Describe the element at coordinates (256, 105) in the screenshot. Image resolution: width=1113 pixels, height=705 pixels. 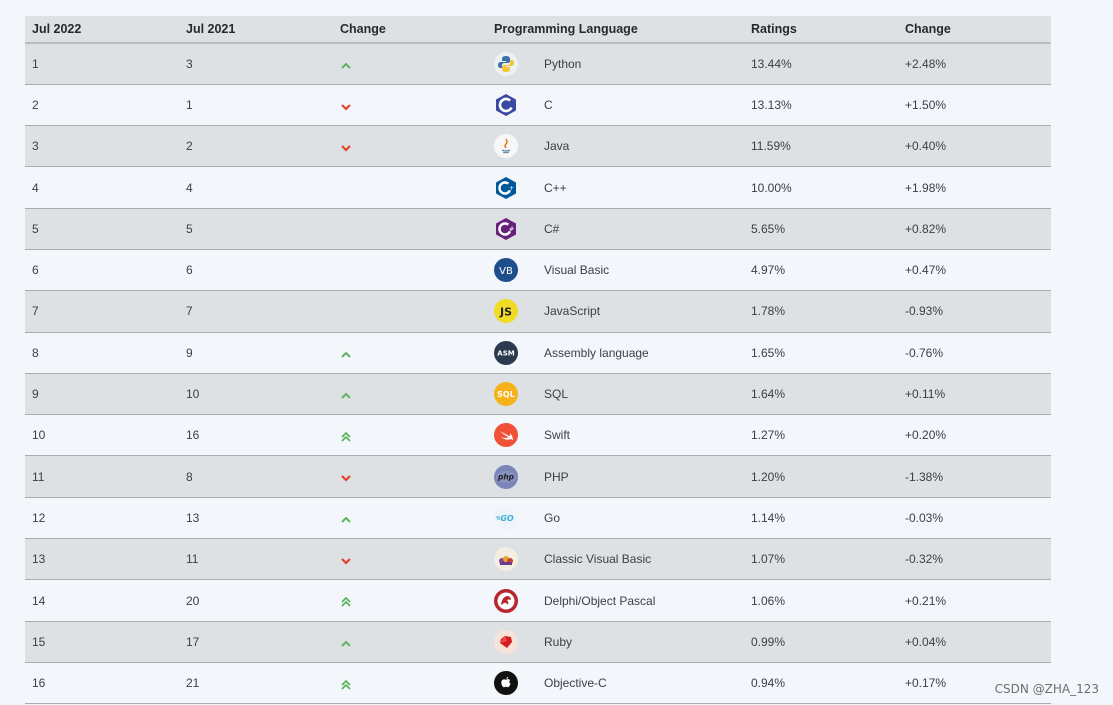
I see `rank-2021: 1` at that location.